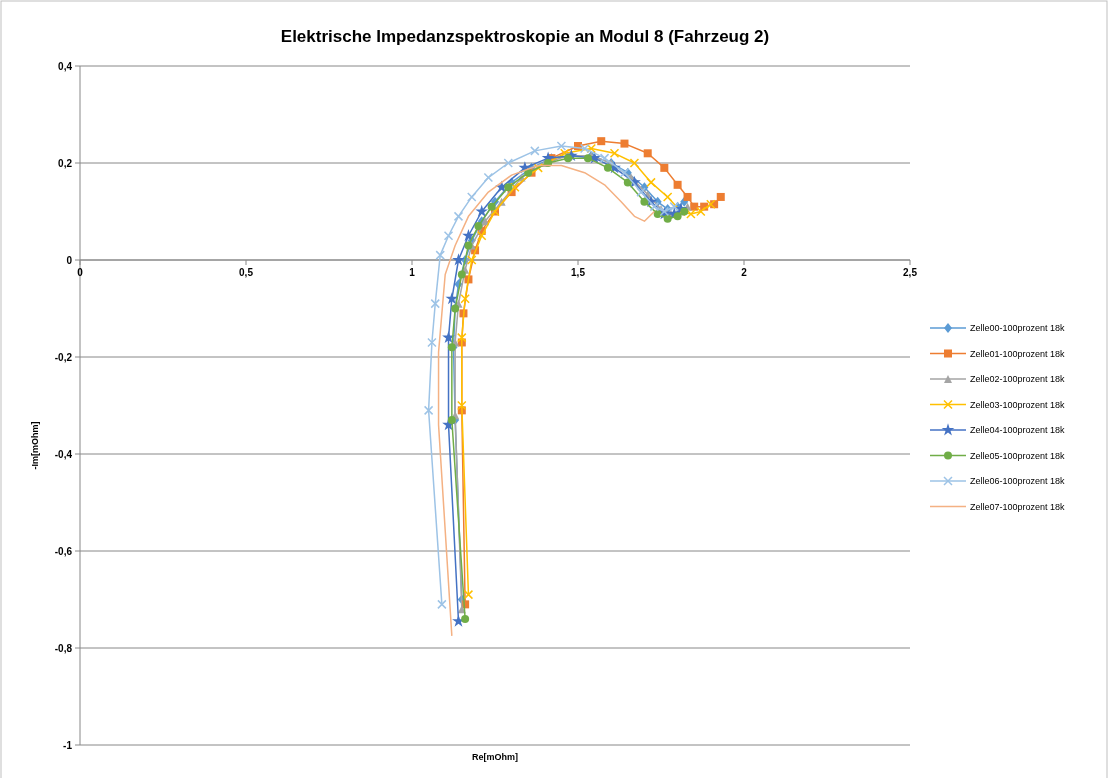 This screenshot has width=1108, height=778. Describe the element at coordinates (525, 36) in the screenshot. I see `chart-title: Elektrische Impedanzspektroskopie an Modul 8 (Fahrzeug 2)` at that location.